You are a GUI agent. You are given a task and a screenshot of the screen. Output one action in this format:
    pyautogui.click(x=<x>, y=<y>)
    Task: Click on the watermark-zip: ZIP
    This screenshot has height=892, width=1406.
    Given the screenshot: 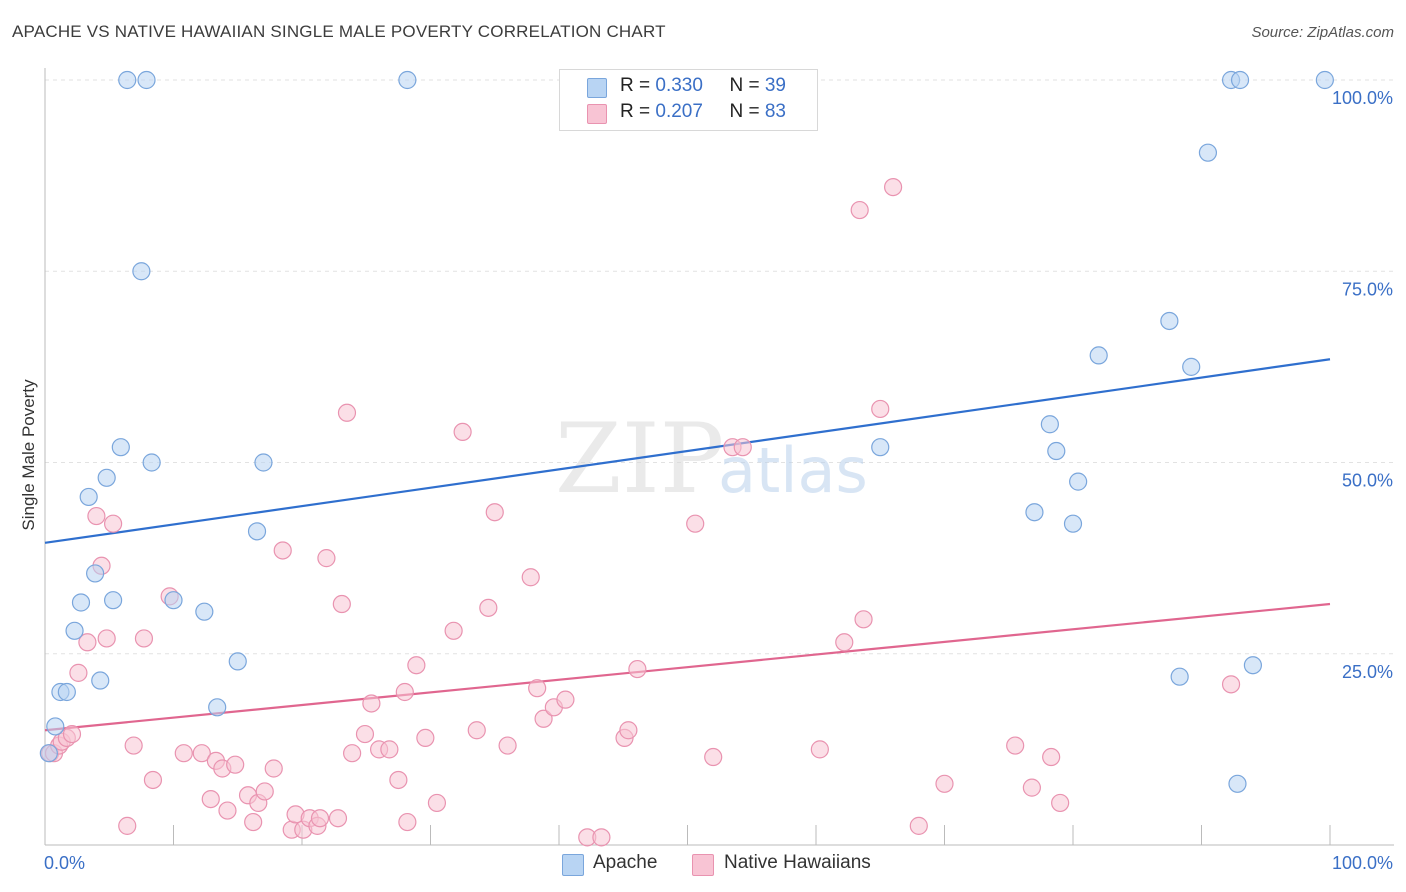 What is the action you would take?
    pyautogui.click(x=639, y=459)
    